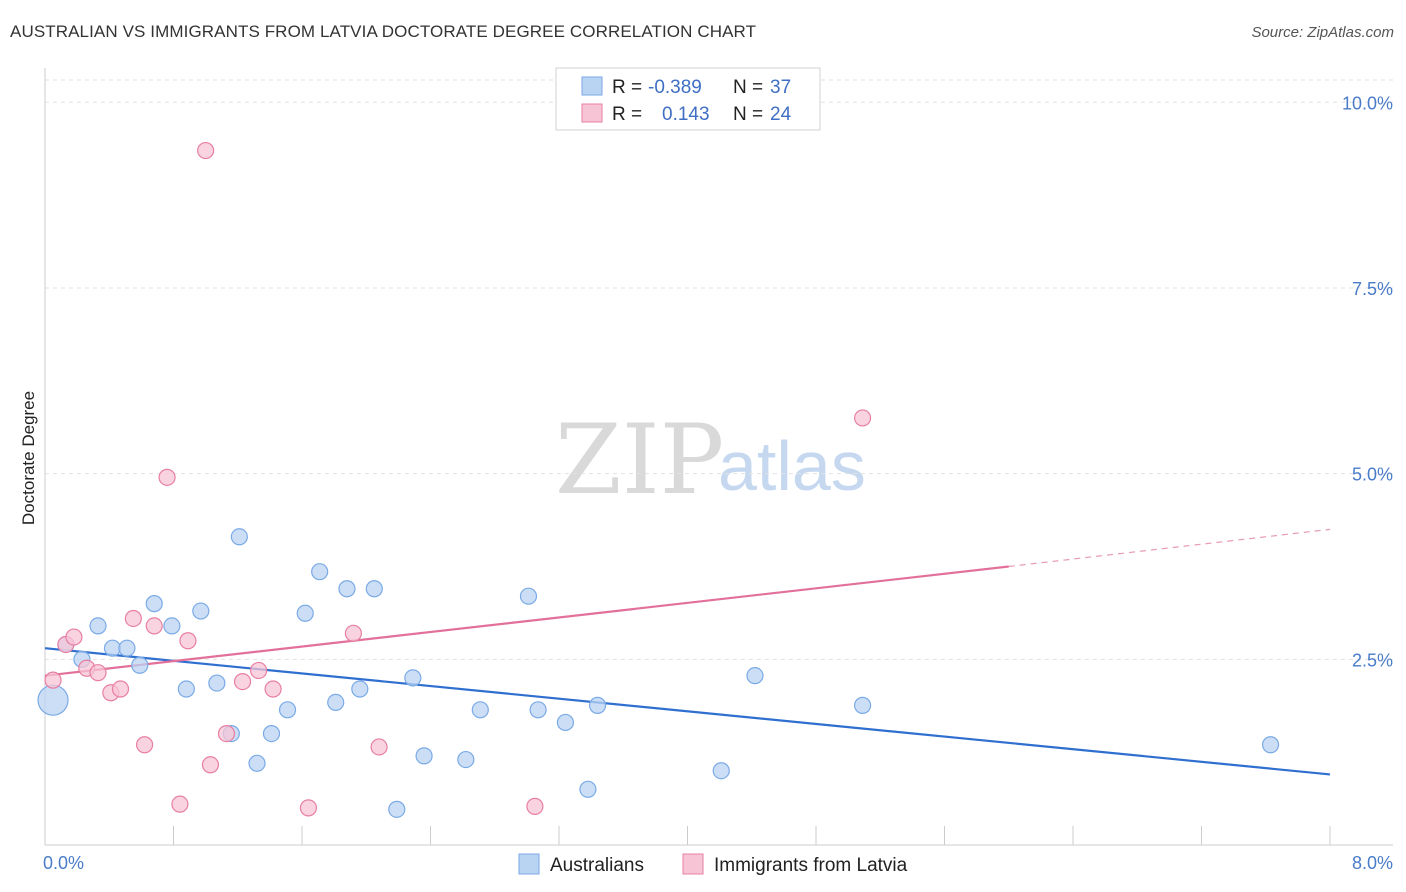 Image resolution: width=1406 pixels, height=892 pixels. I want to click on source-label: Source: ZipAtlas.com, so click(1322, 32).